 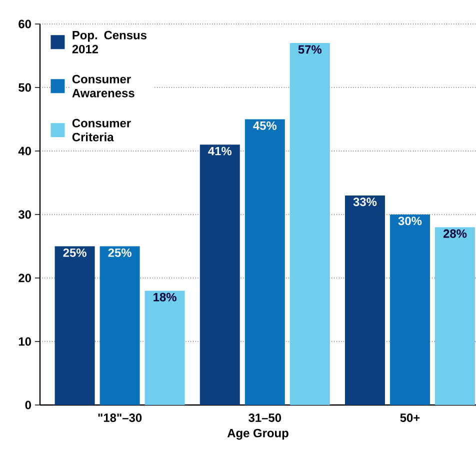 I want to click on data-label: 45%, so click(x=265, y=125).